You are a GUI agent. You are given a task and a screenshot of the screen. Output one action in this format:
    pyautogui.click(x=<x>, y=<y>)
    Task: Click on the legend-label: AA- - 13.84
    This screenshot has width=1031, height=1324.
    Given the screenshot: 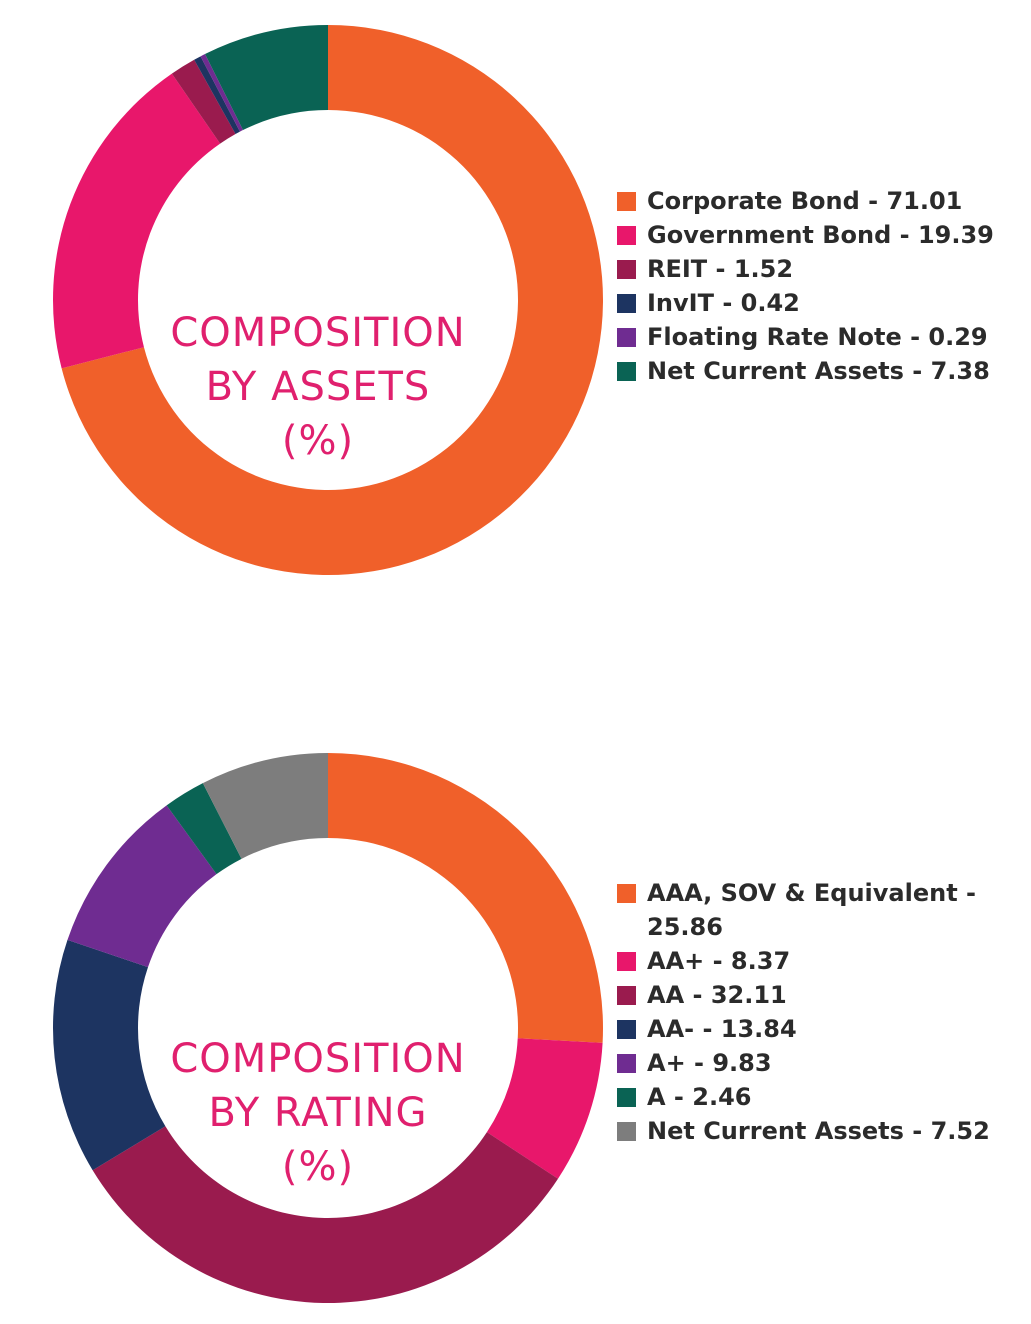 What is the action you would take?
    pyautogui.click(x=722, y=1029)
    